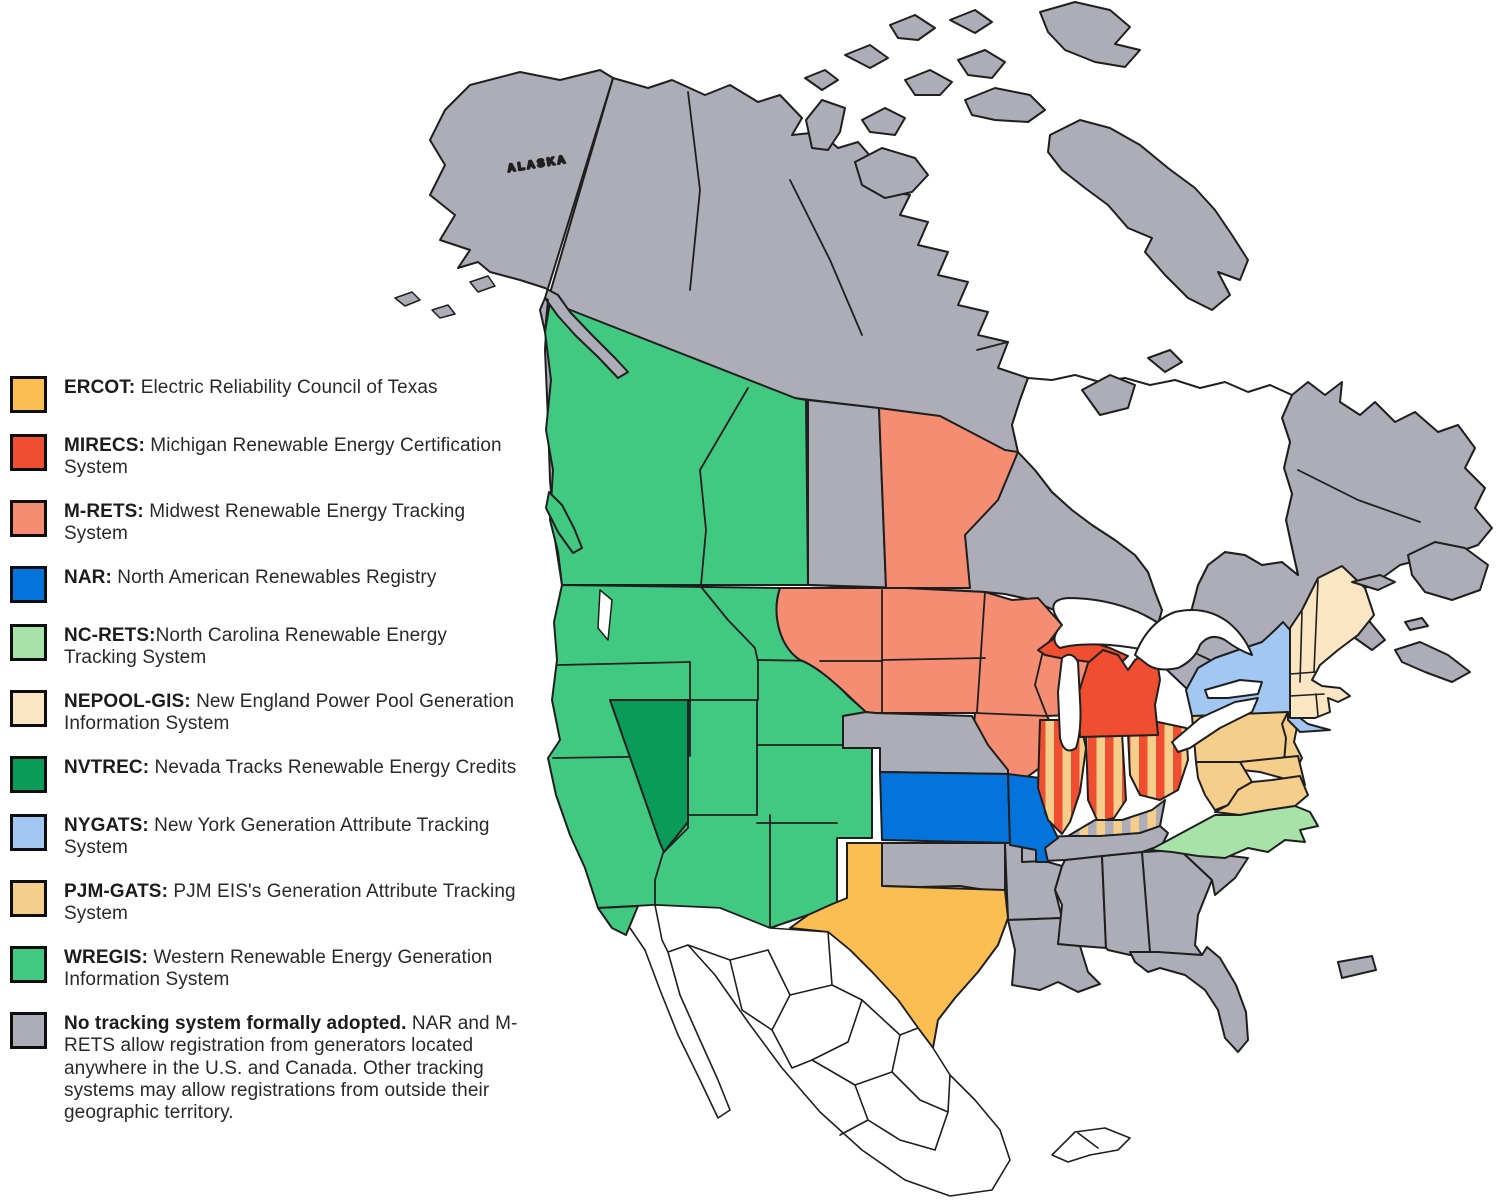  What do you see at coordinates (1193, 640) in the screenshot?
I see `lake-huron` at bounding box center [1193, 640].